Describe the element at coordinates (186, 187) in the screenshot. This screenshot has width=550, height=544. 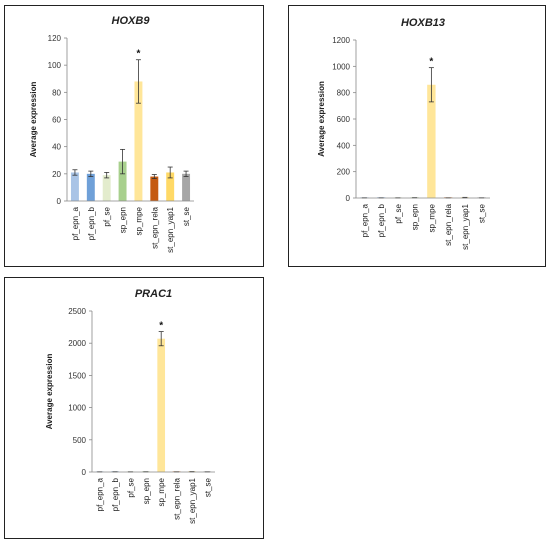
I see `bar-st-se` at that location.